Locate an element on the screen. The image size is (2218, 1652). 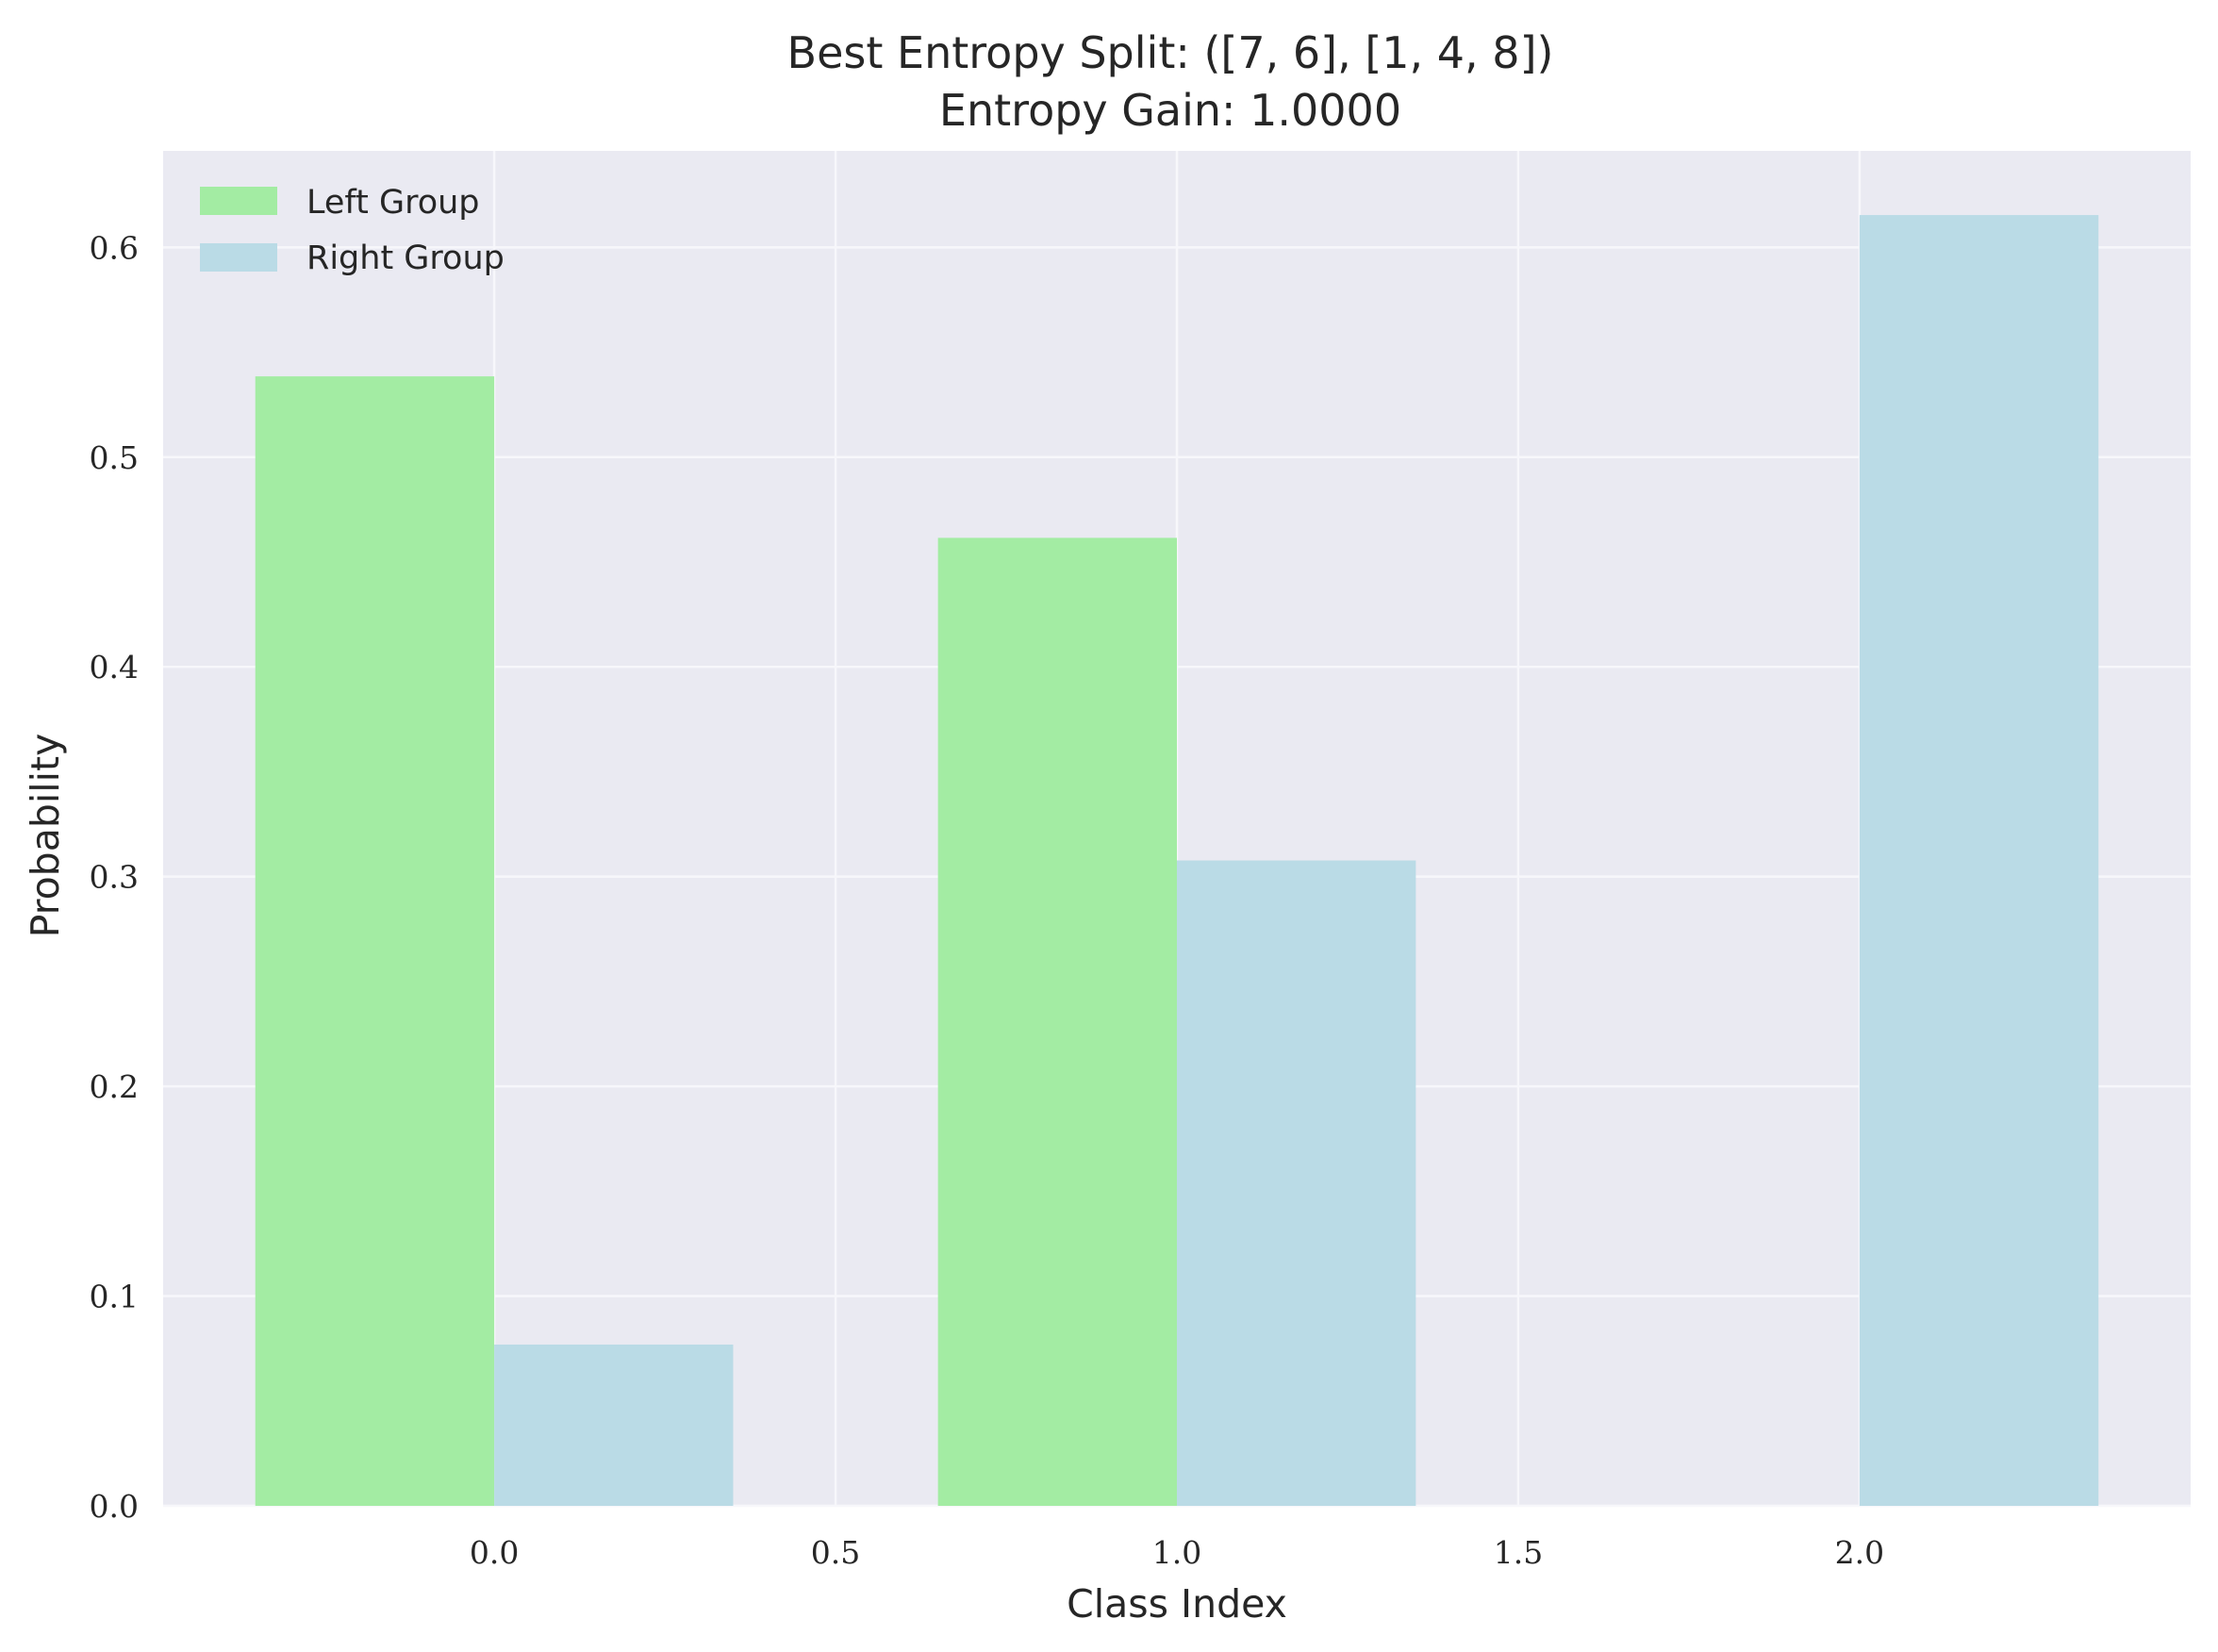
x-tick-label: 2.0 is located at coordinates (1859, 1552).